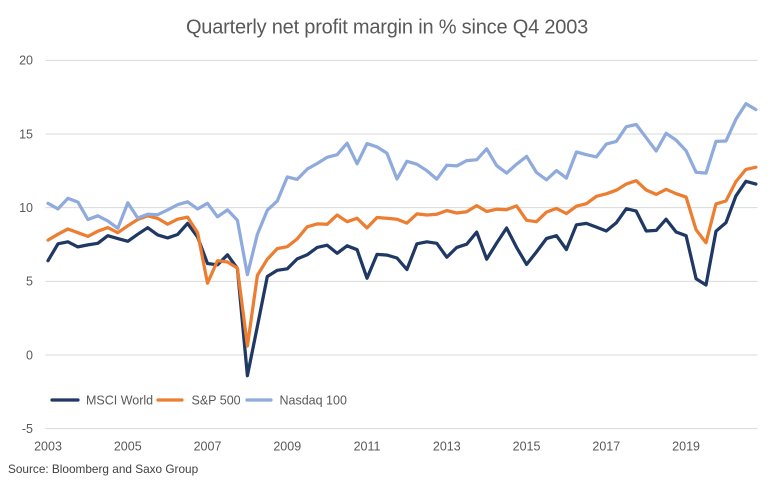 The image size is (781, 490). I want to click on svg-text: 2015, so click(527, 447).